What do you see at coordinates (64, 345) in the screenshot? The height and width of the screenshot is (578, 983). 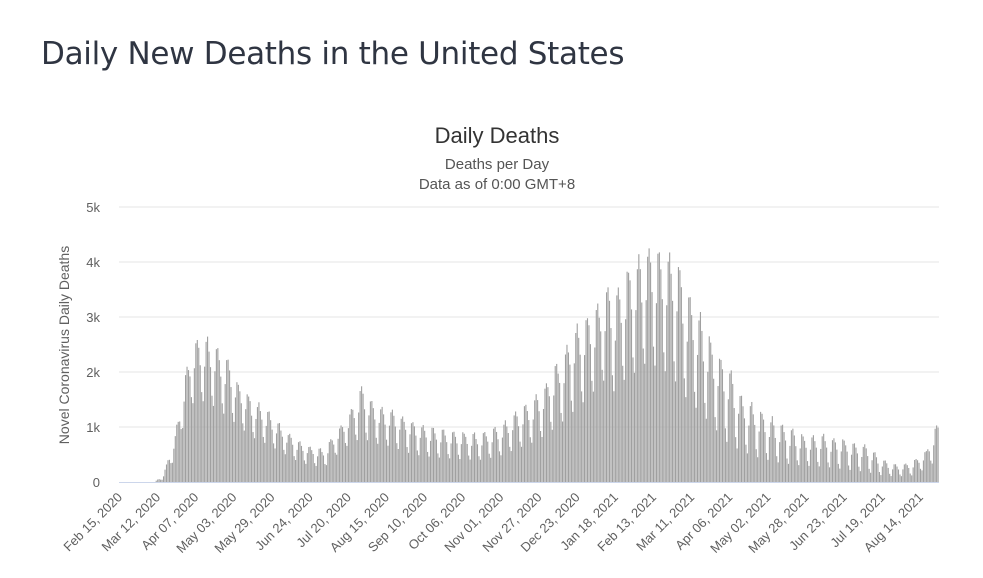 I see `y-axis-label: Novel Coronavirus Daily Deaths` at bounding box center [64, 345].